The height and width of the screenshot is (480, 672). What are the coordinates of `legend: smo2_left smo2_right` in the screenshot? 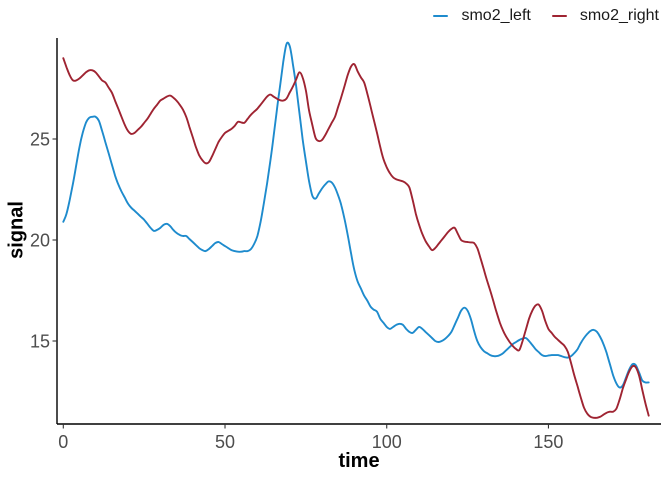 It's located at (546, 16).